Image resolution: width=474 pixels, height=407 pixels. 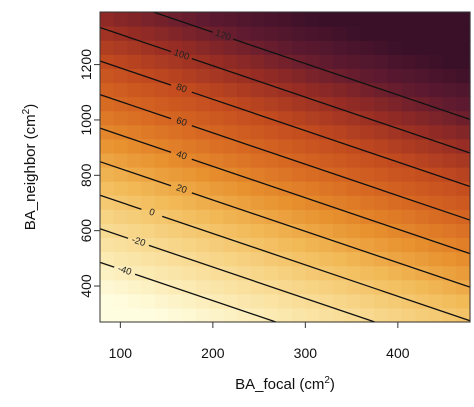 I want to click on y-tick-label: 1200, so click(x=86, y=64).